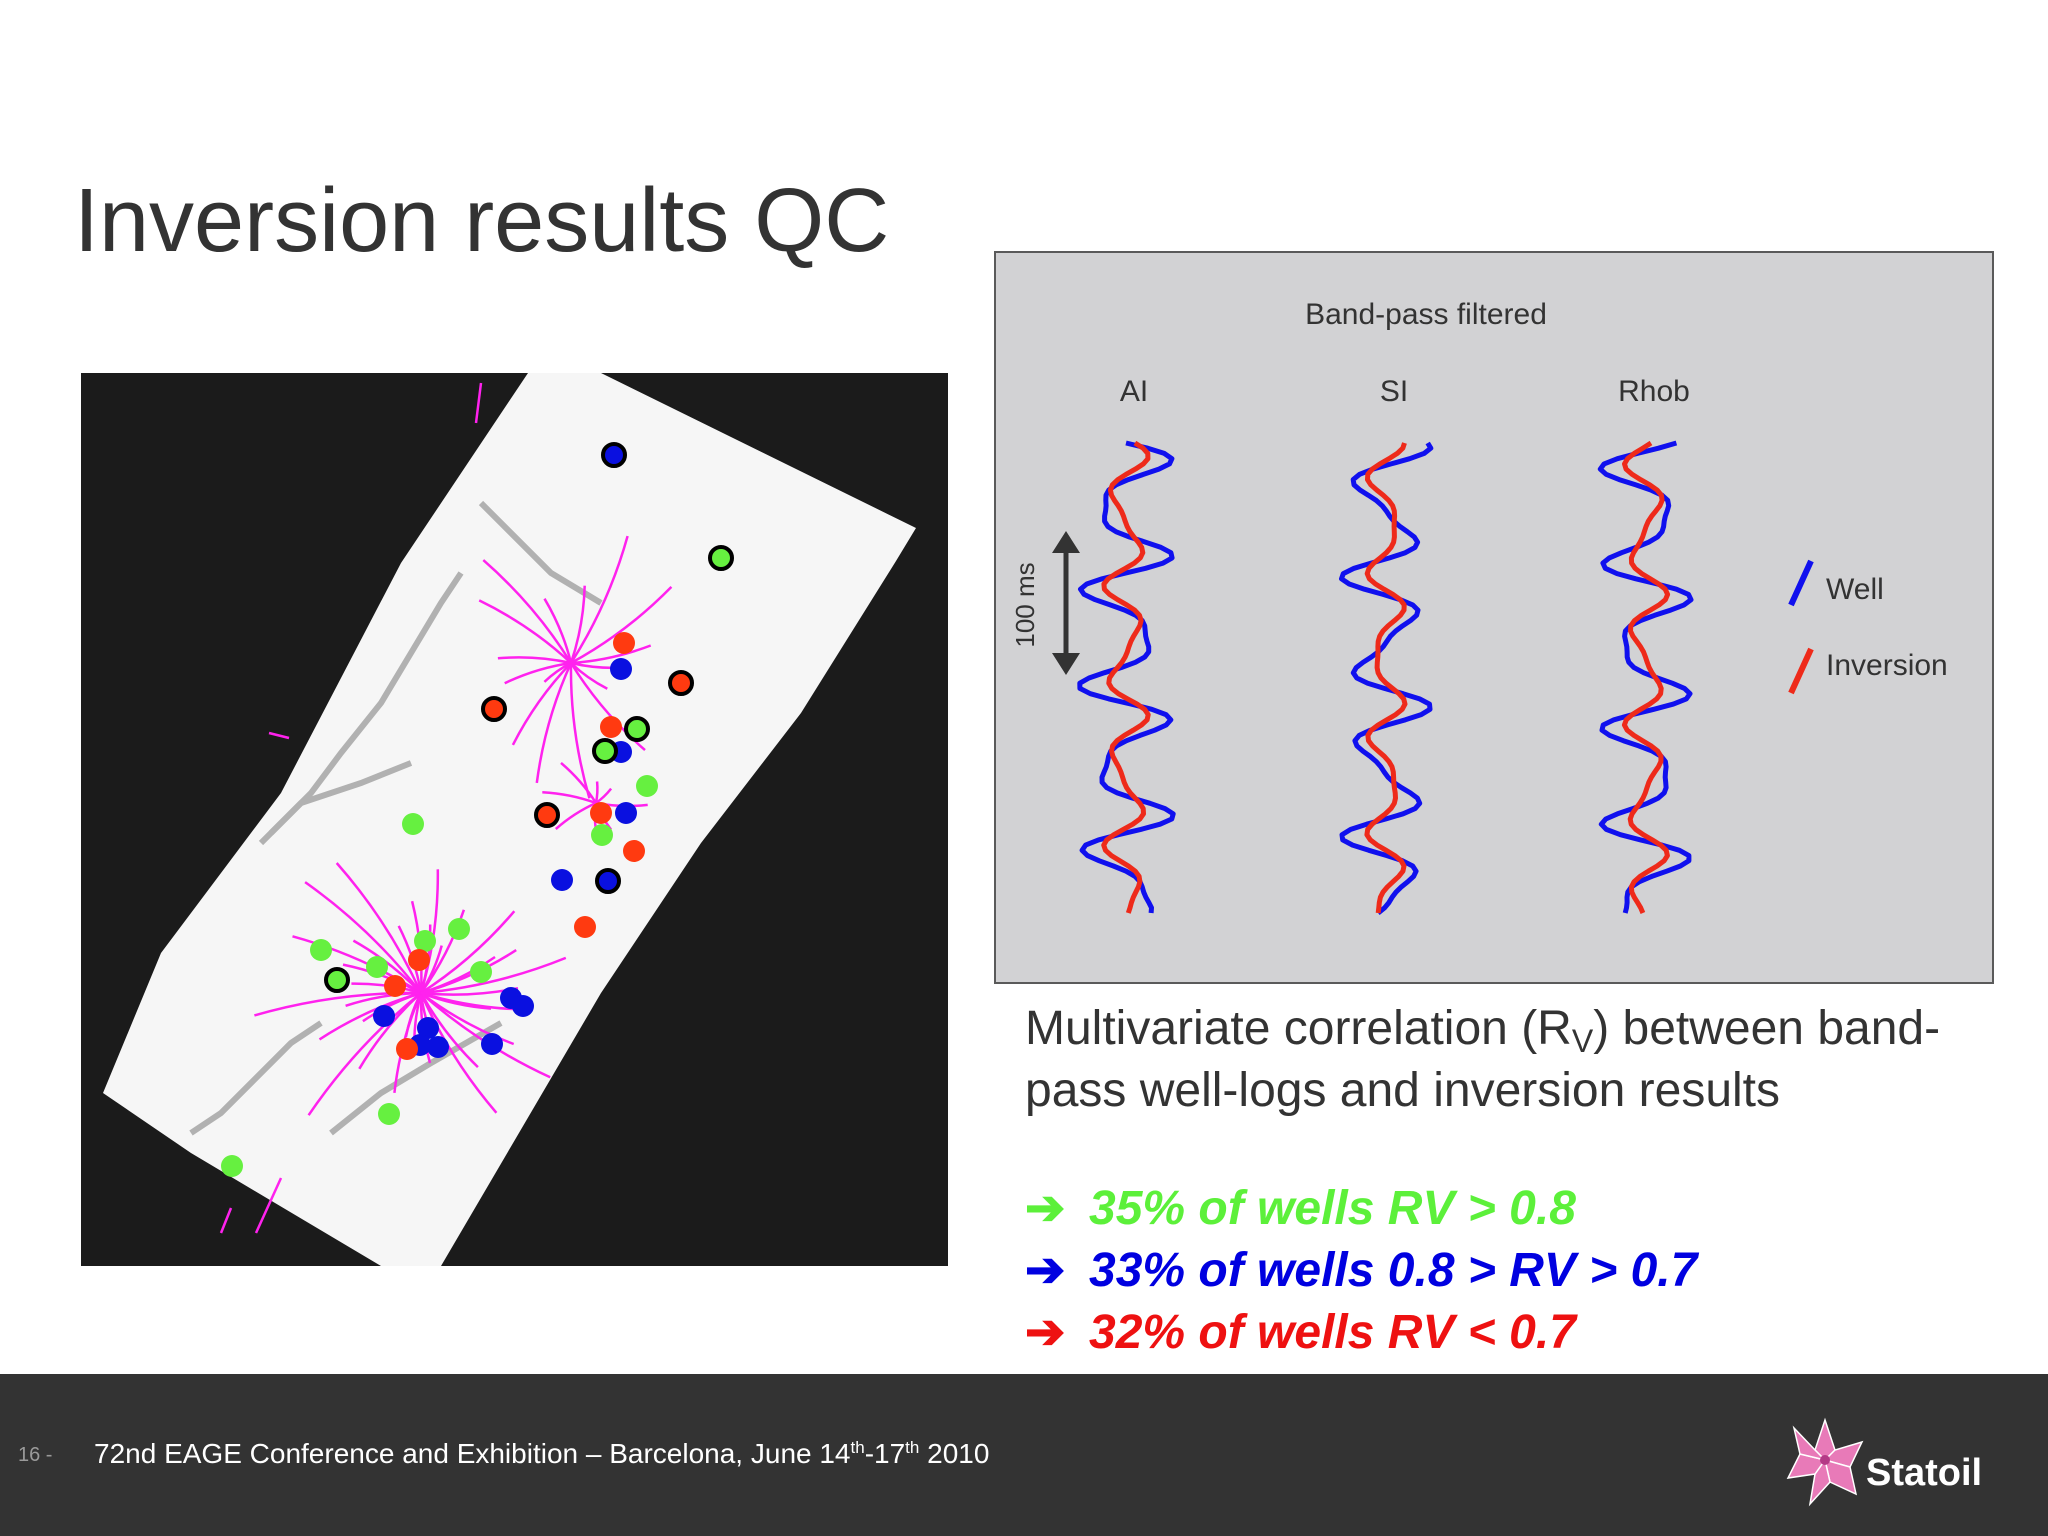  What do you see at coordinates (35, 1455) in the screenshot?
I see `page-number: 16 -` at bounding box center [35, 1455].